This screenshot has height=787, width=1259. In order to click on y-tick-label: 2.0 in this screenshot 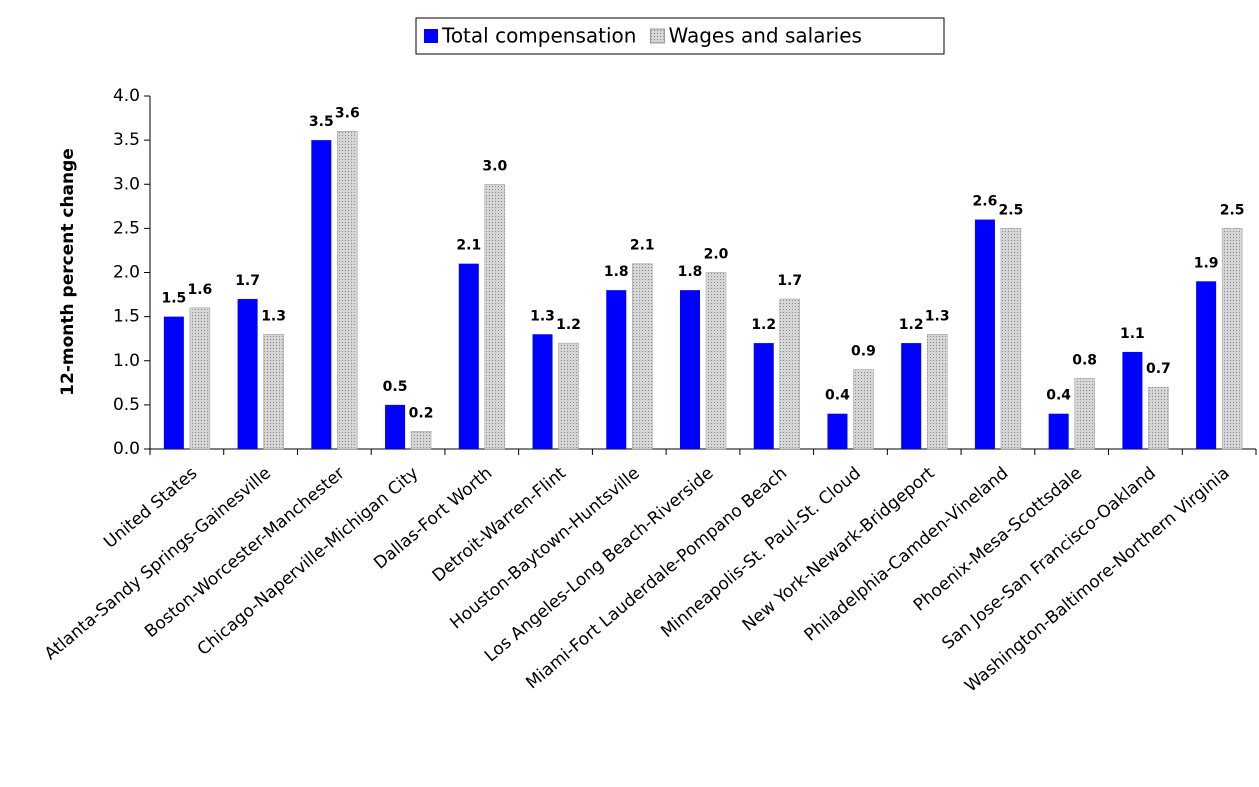, I will do `click(126, 273)`.